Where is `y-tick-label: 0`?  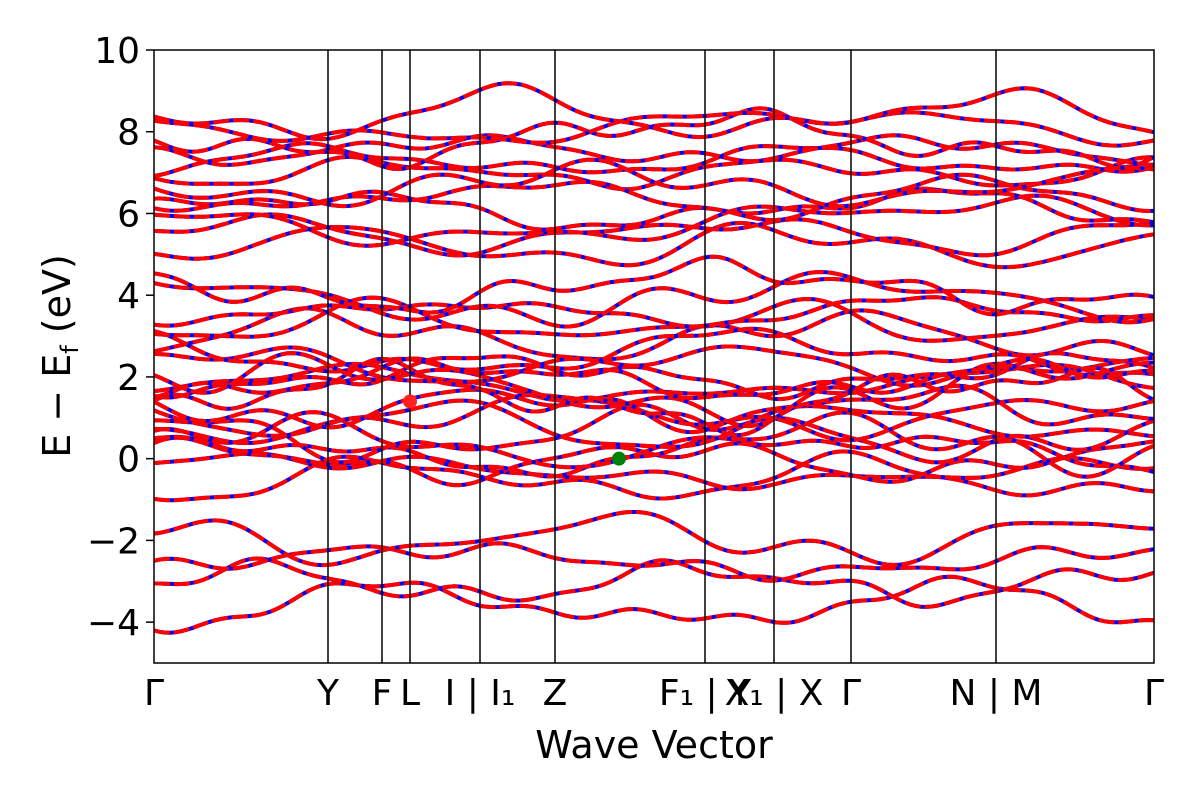 y-tick-label: 0 is located at coordinates (128, 460).